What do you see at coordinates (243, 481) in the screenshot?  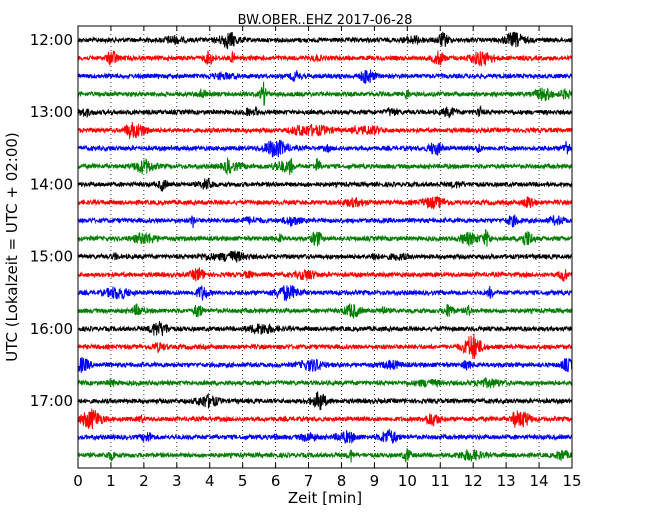 I see `x-tick-label: 5` at bounding box center [243, 481].